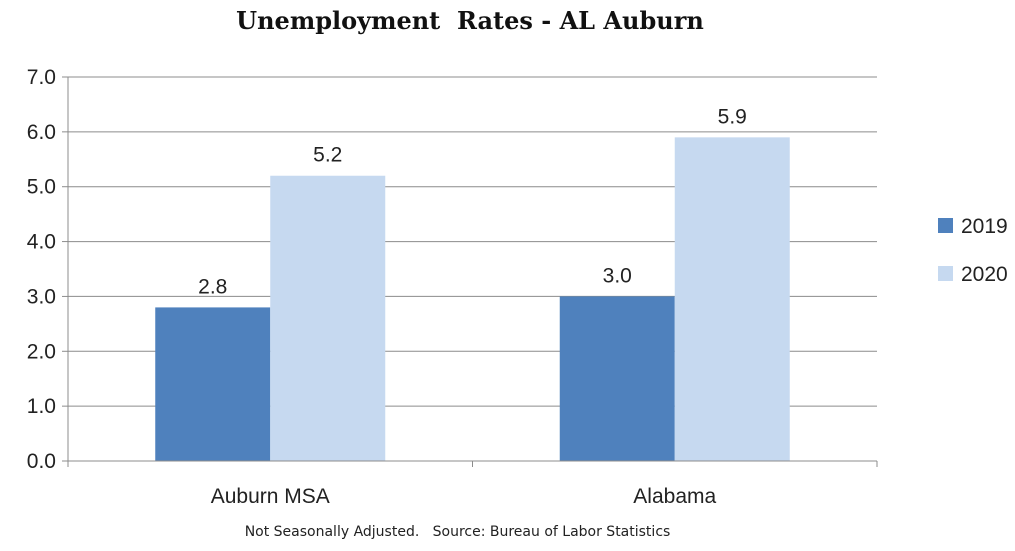 This screenshot has width=1015, height=551. What do you see at coordinates (41, 77) in the screenshot?
I see `y-tick-label: 7.0` at bounding box center [41, 77].